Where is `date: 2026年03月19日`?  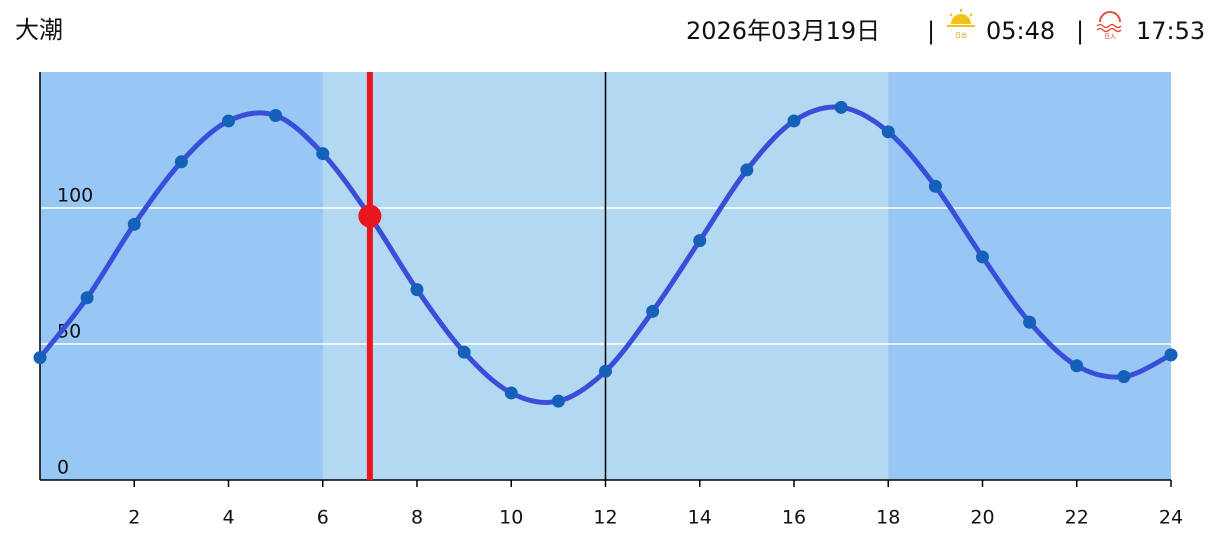 date: 2026年03月19日 is located at coordinates (783, 31).